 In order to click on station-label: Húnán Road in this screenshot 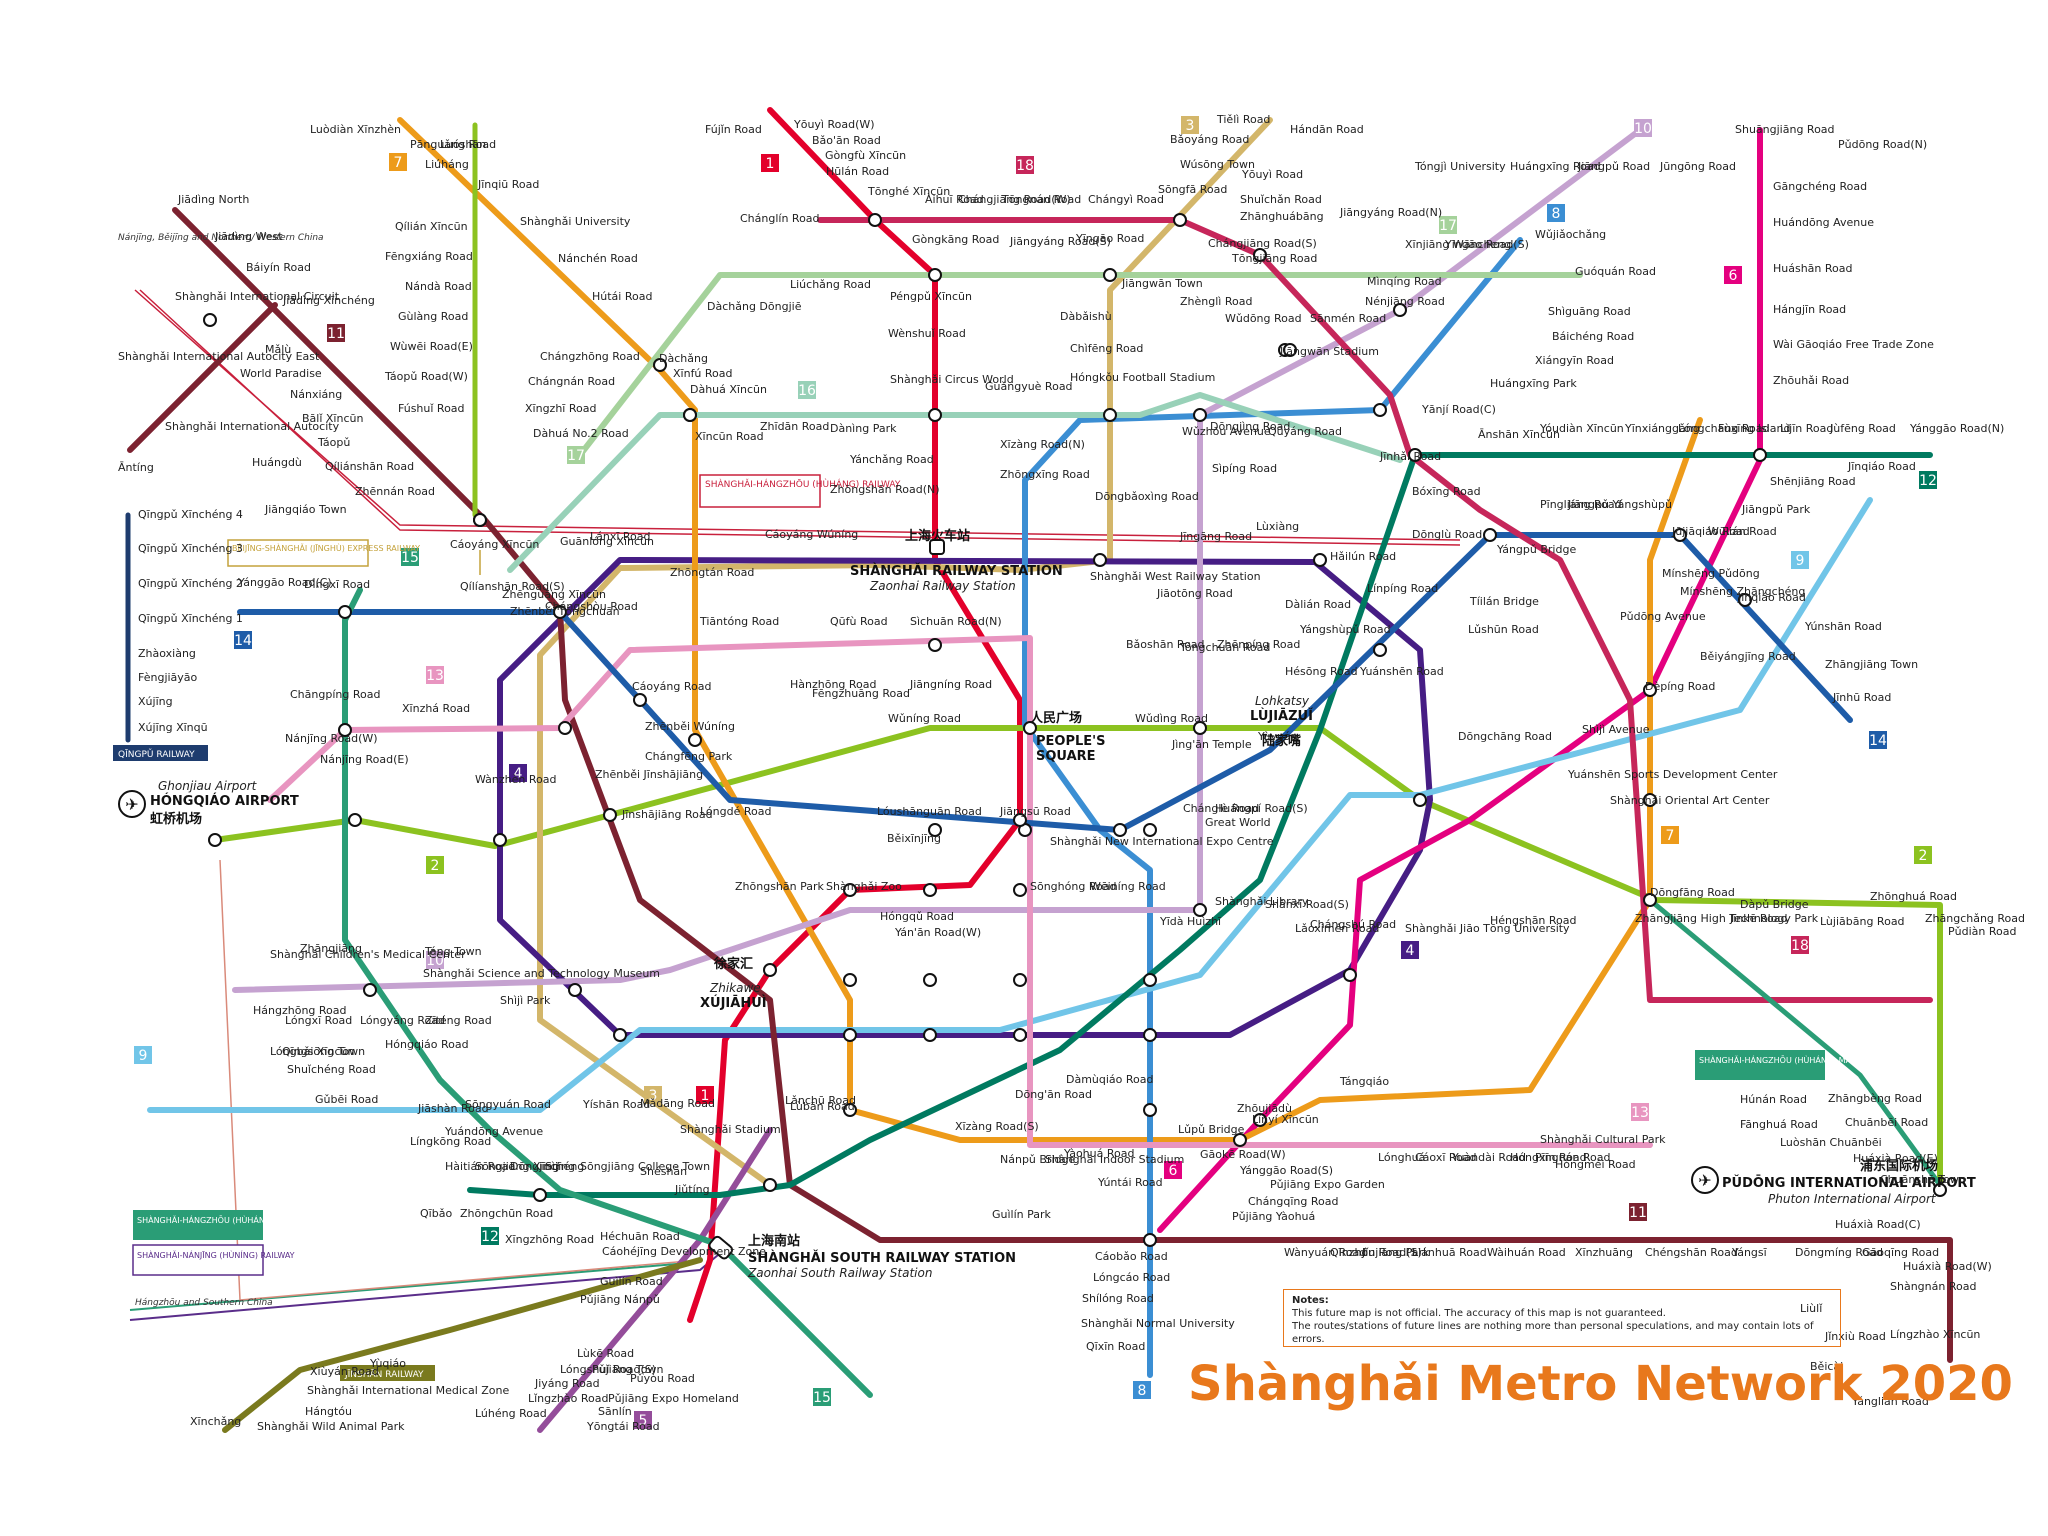, I will do `click(1773, 1099)`.